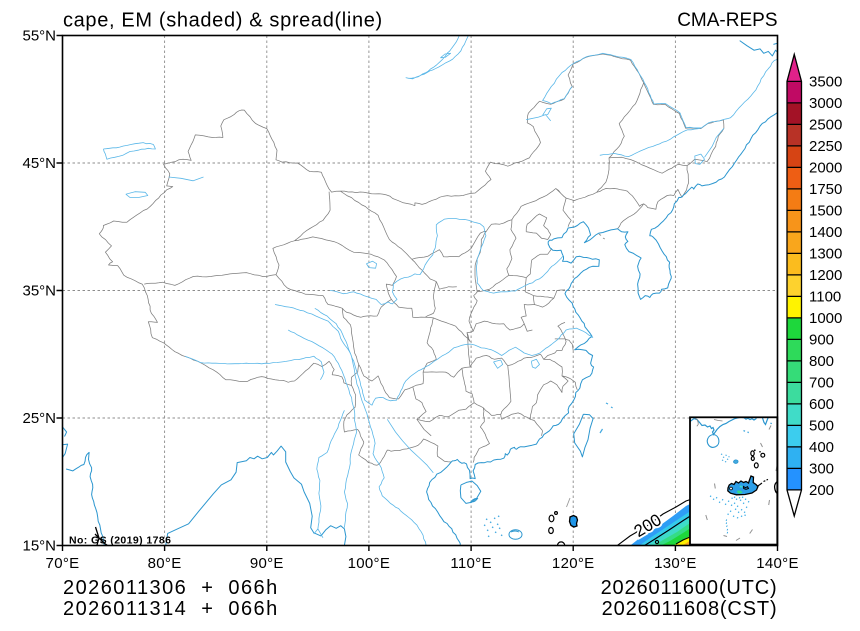  What do you see at coordinates (470, 563) in the screenshot?
I see `svg-text: 110°E` at bounding box center [470, 563].